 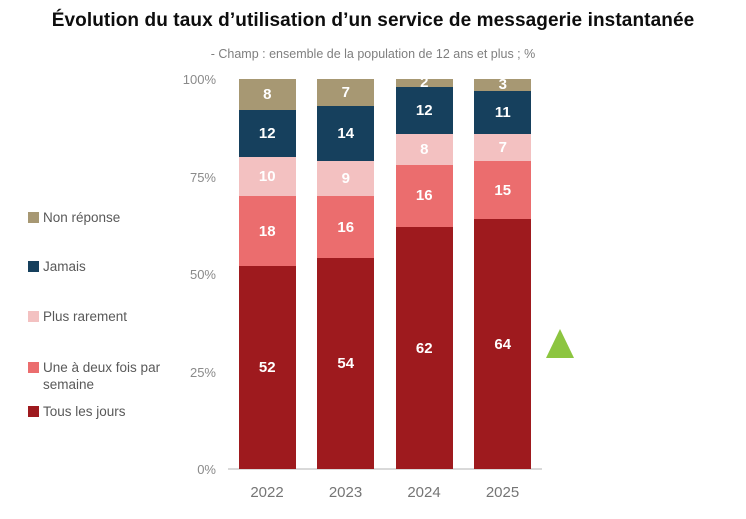 I want to click on increase-triangle-icon, so click(x=560, y=343).